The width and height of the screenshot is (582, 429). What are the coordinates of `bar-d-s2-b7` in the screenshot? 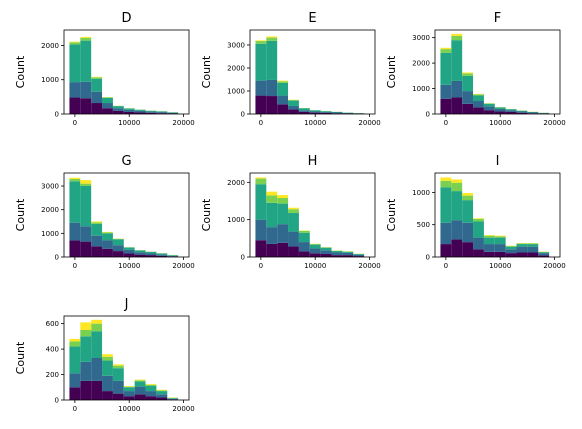 It's located at (151, 111).